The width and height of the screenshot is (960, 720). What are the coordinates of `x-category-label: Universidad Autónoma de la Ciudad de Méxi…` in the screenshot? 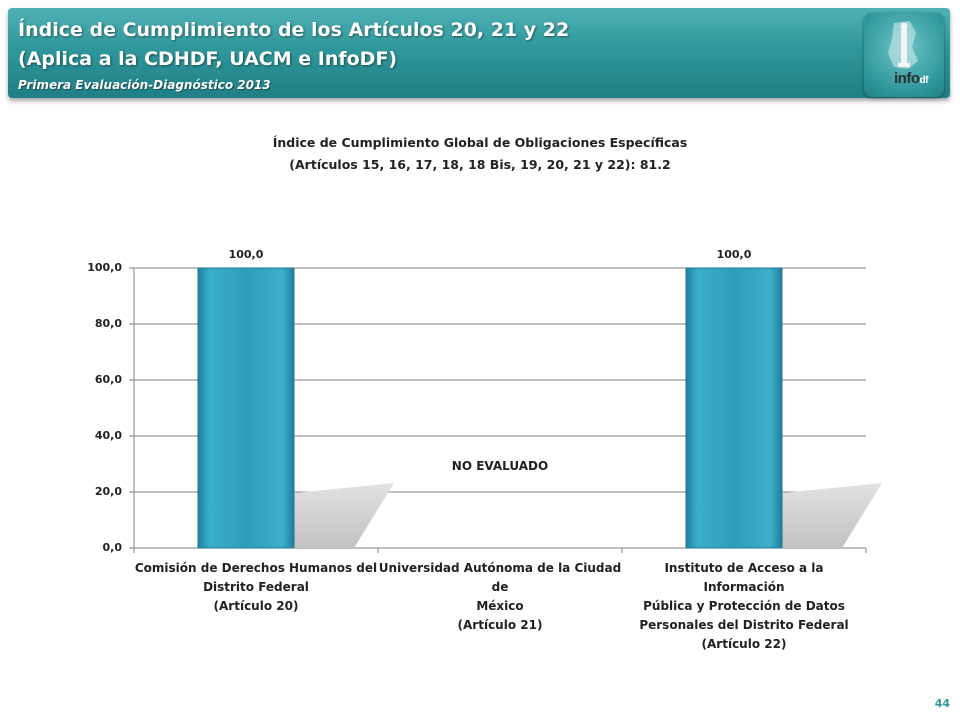 It's located at (500, 597).